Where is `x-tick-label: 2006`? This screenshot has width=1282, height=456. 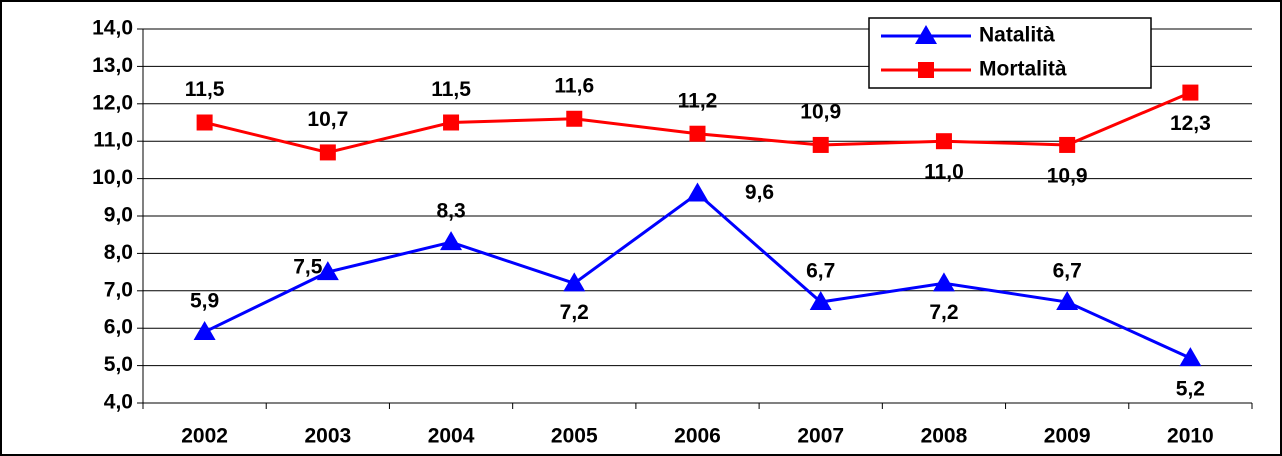 x-tick-label: 2006 is located at coordinates (697, 436).